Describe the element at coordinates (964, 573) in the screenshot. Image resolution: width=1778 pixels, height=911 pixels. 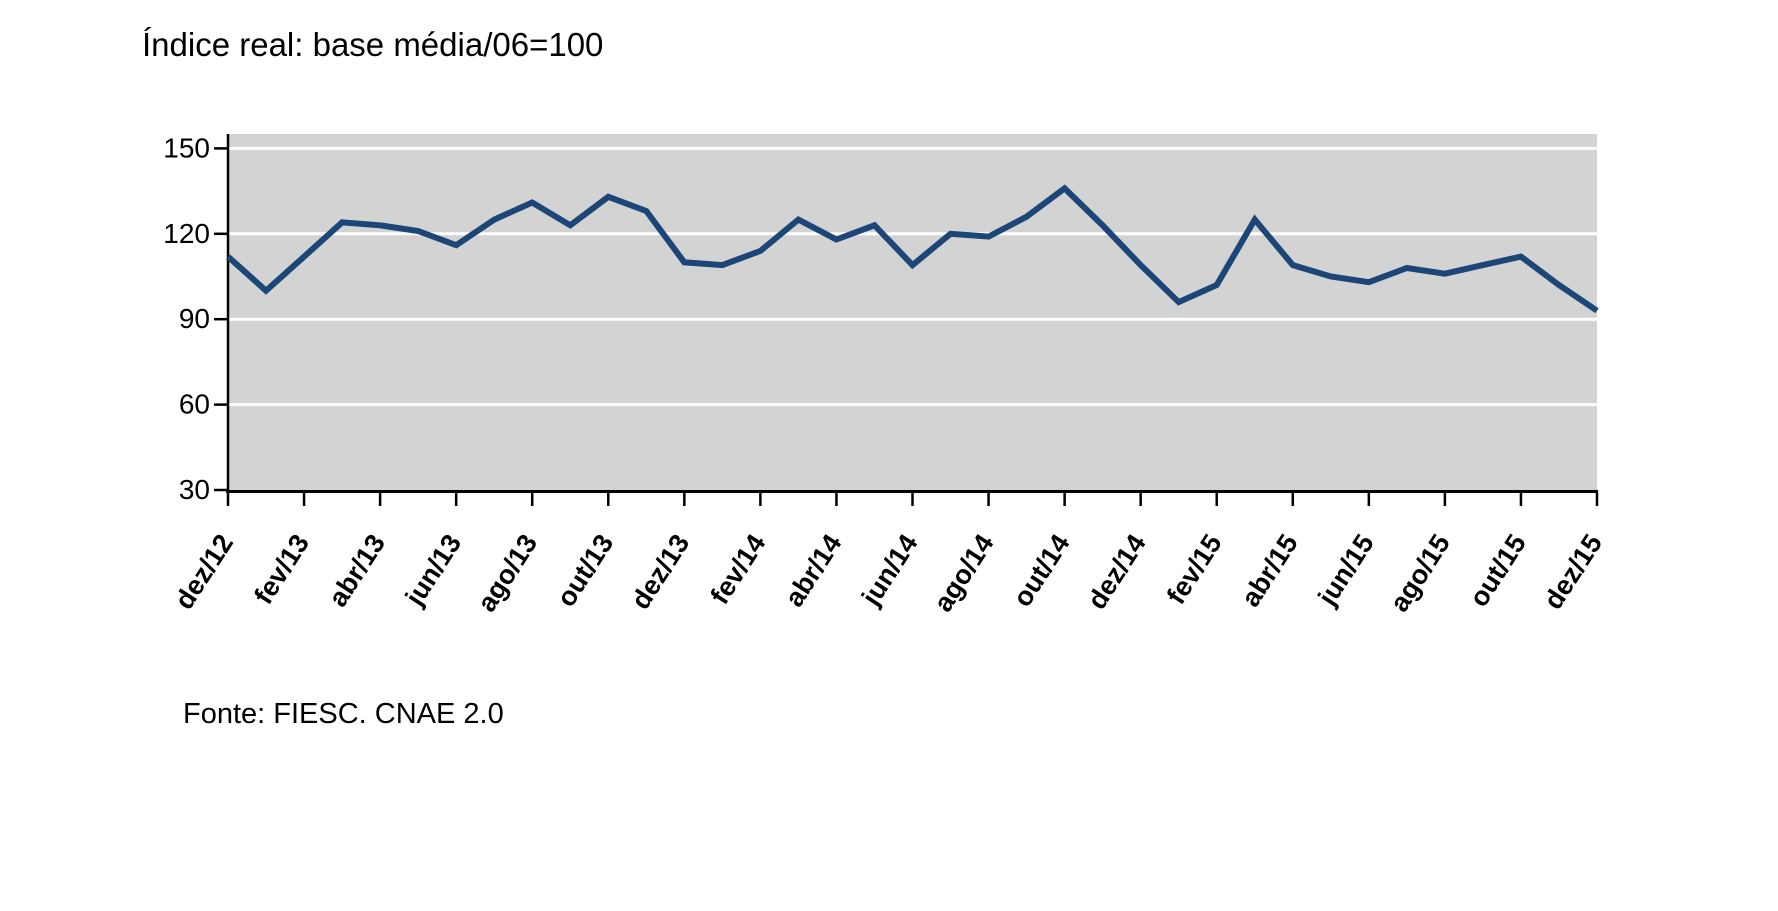
I see `x-axis-label: ago/14` at that location.